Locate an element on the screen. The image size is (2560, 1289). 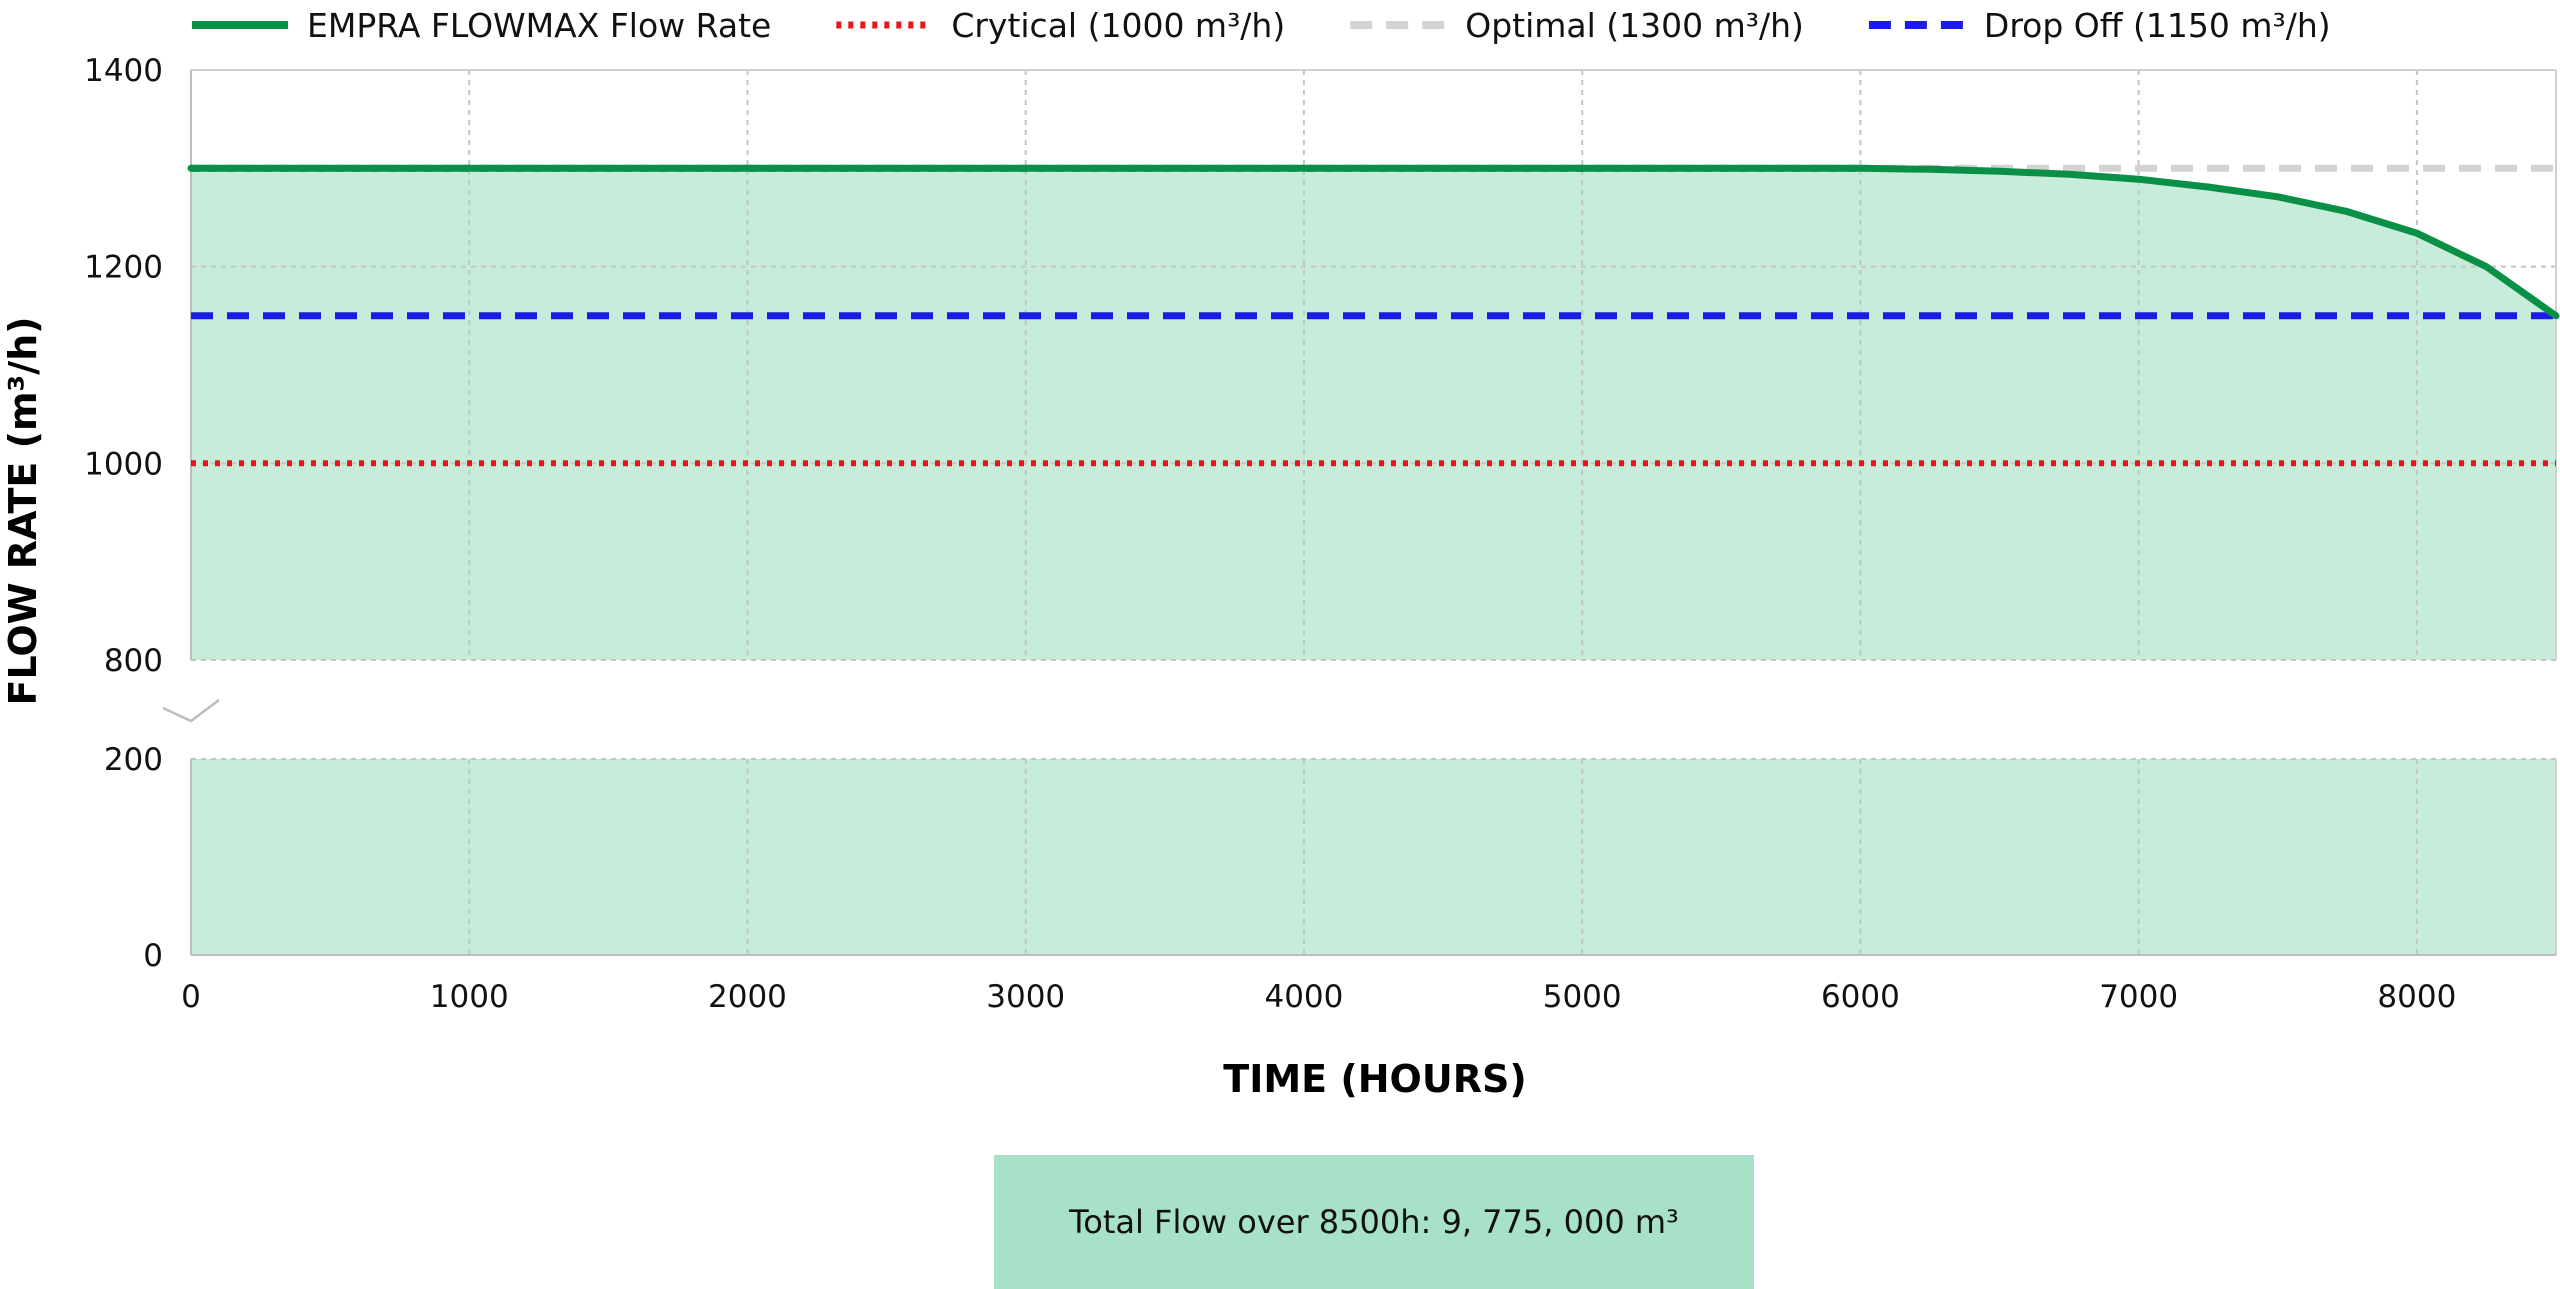
total-flow-box is located at coordinates (1374, 1222).